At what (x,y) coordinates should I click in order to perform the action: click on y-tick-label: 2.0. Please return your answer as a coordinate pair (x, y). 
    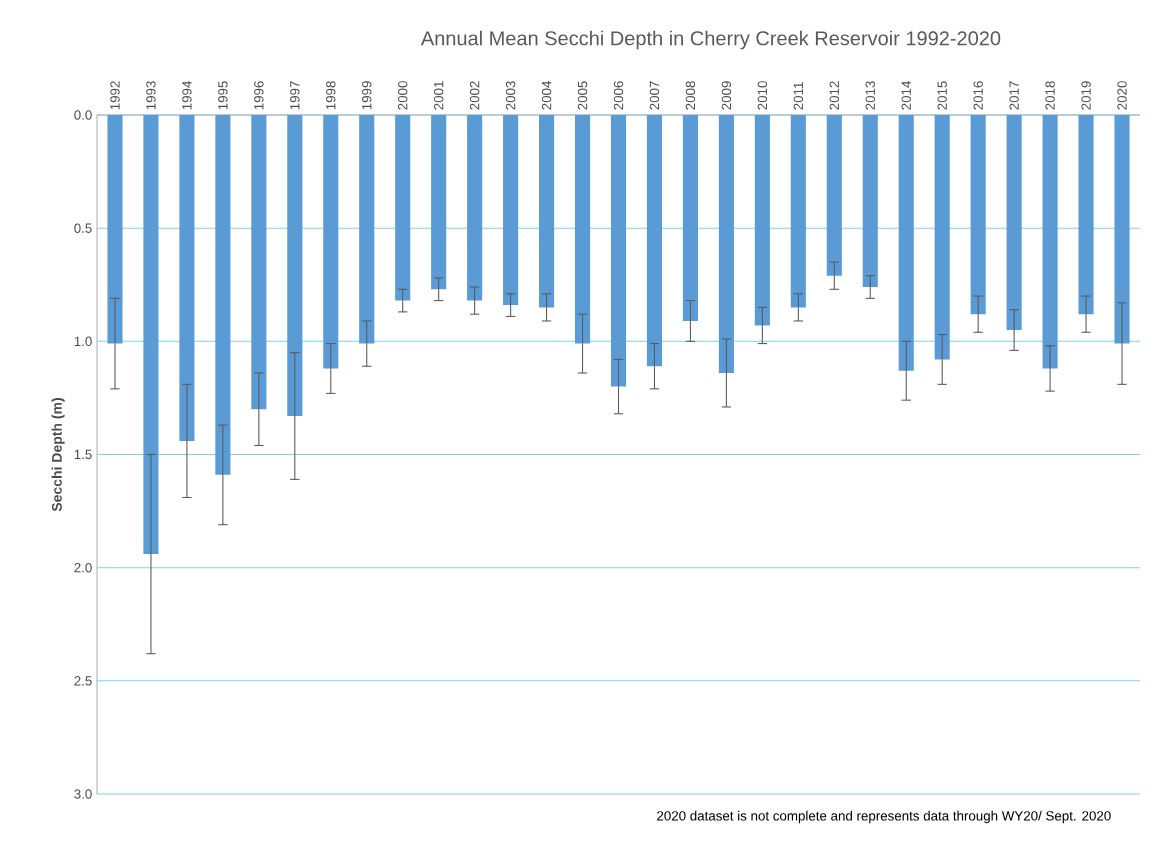
    Looking at the image, I should click on (83, 567).